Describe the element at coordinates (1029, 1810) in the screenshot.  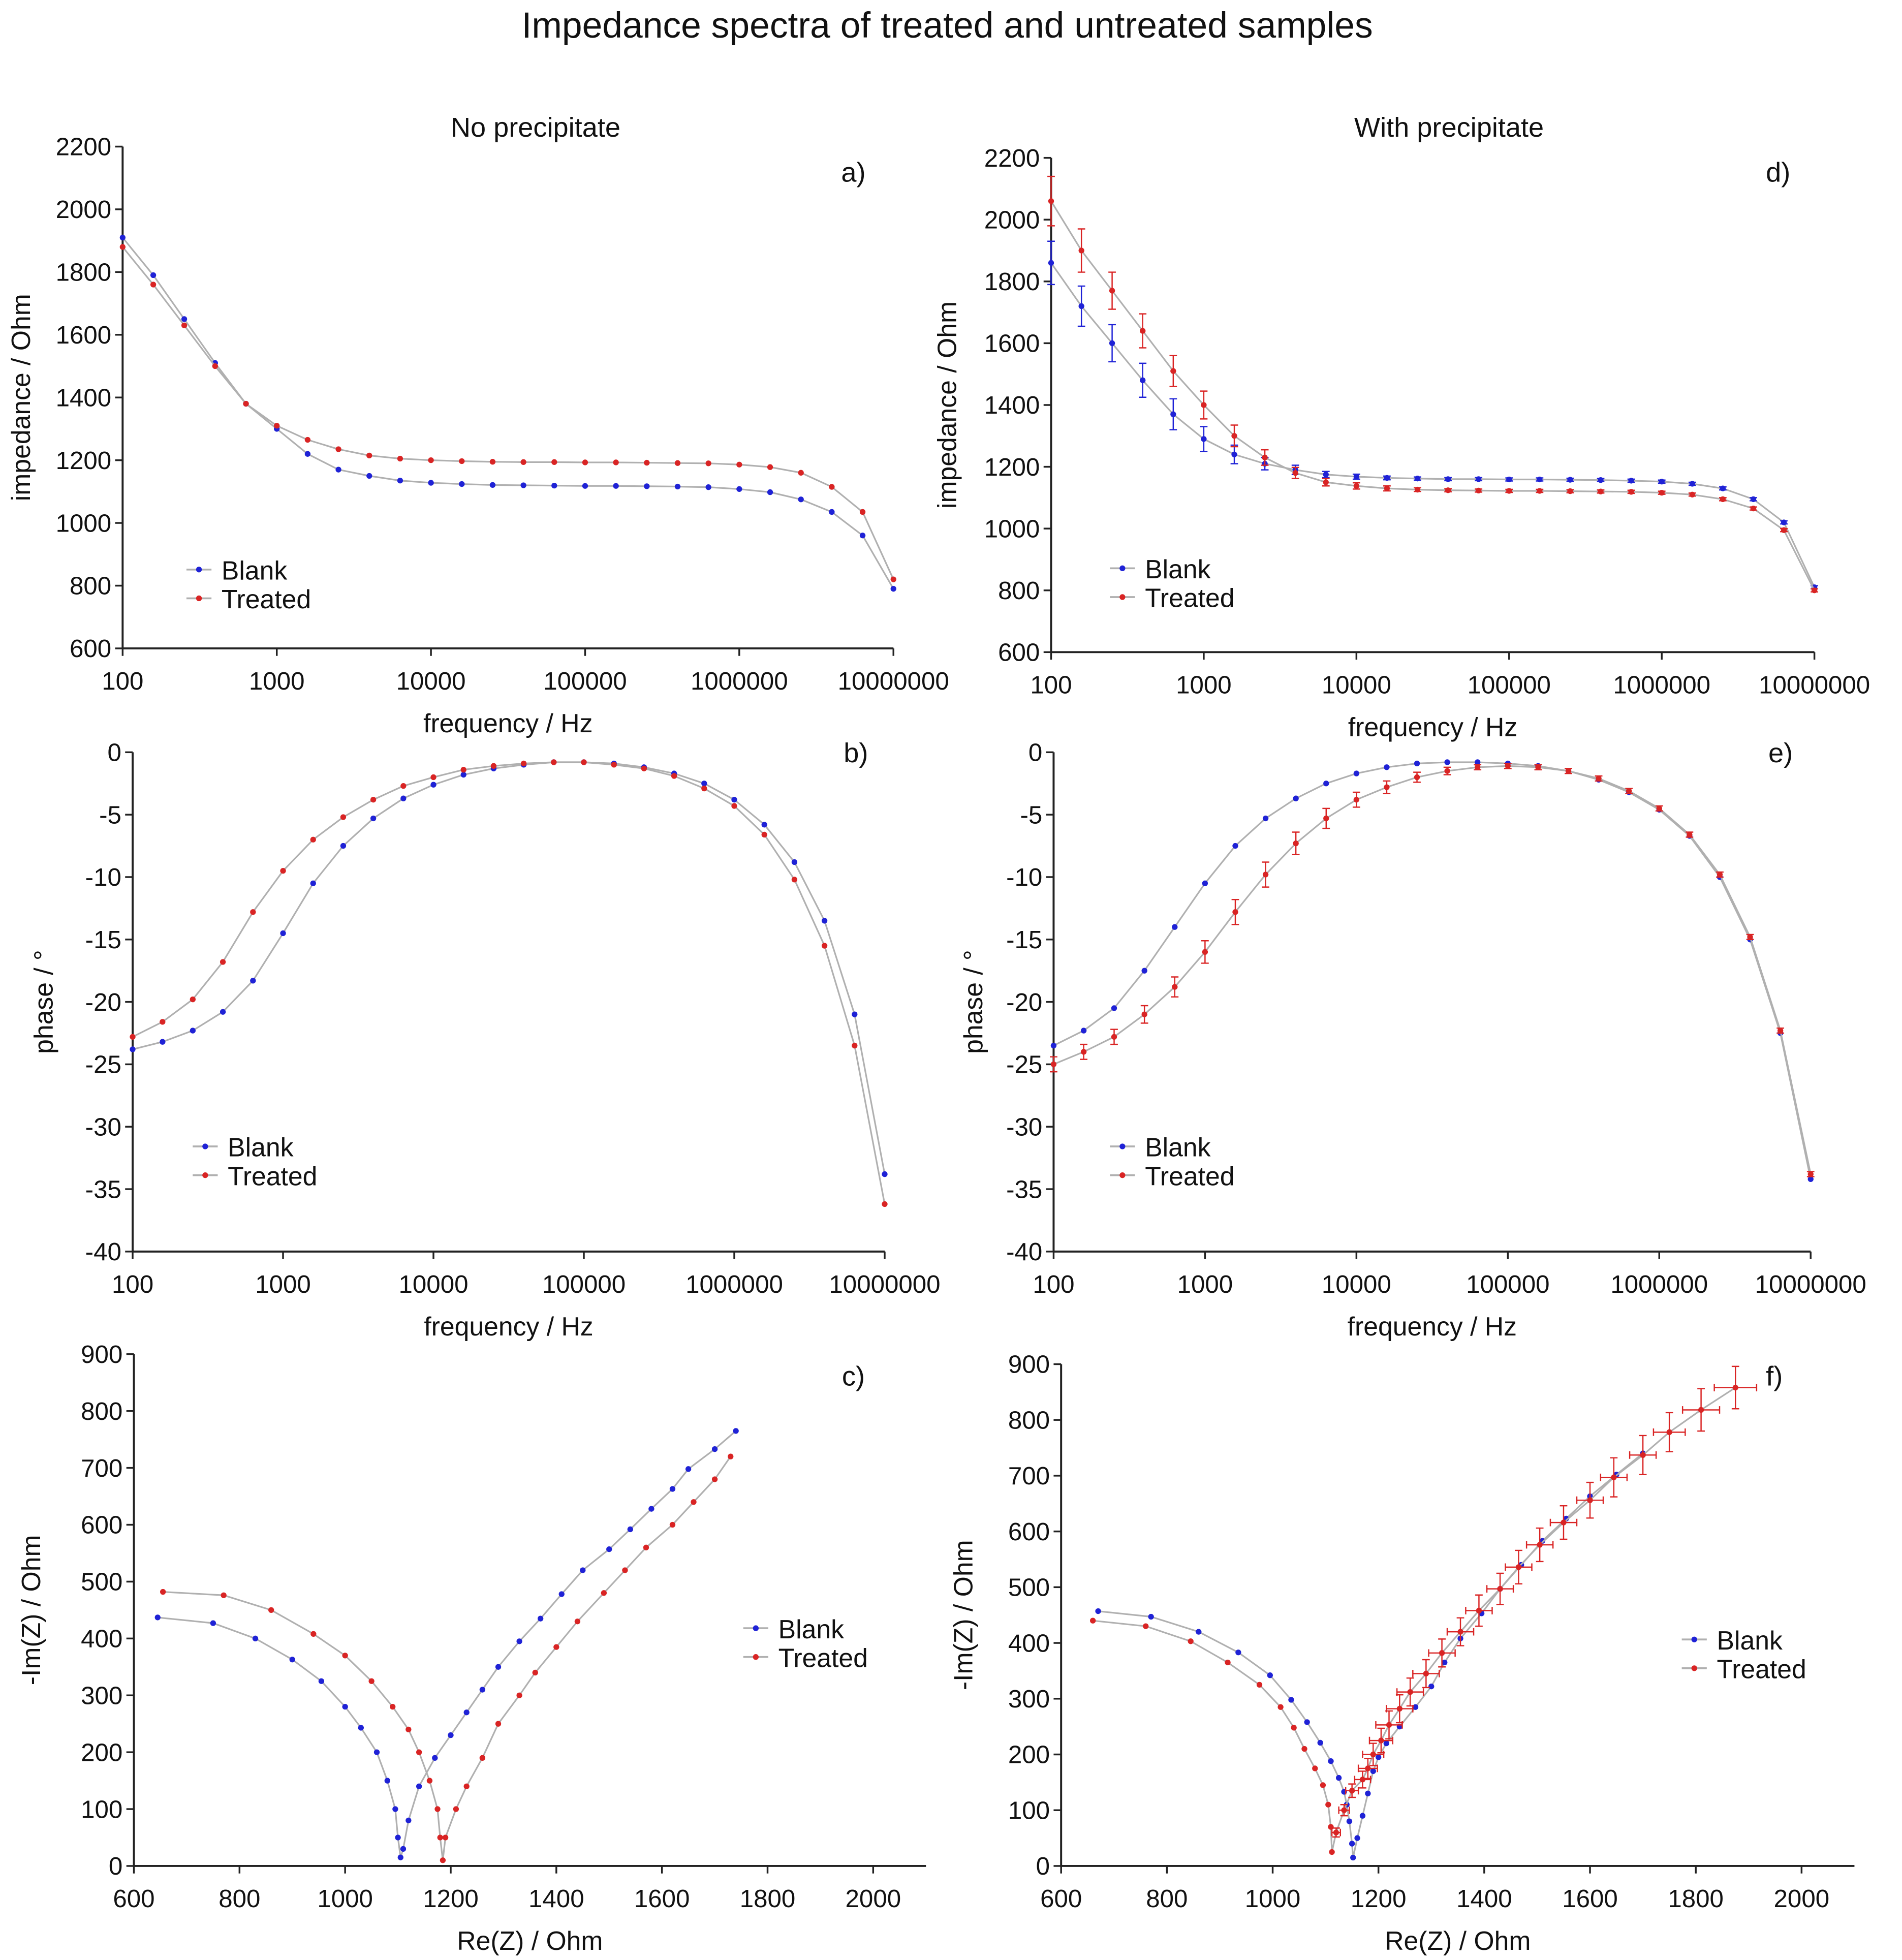
I see `y-tick-label: 100` at that location.